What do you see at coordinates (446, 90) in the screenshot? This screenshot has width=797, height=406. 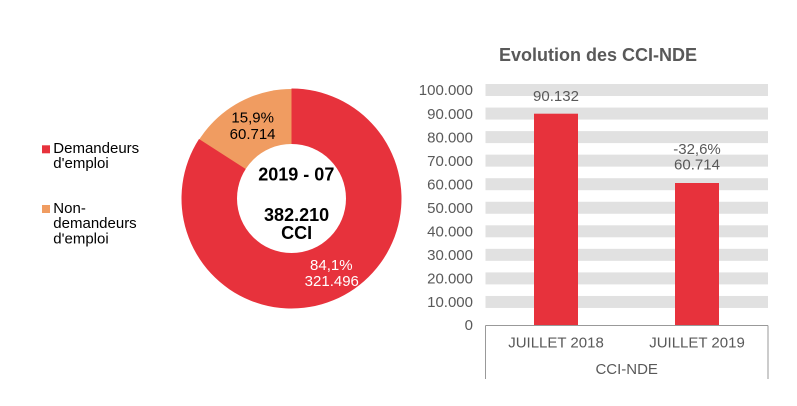 I see `svg-text: 100.000` at bounding box center [446, 90].